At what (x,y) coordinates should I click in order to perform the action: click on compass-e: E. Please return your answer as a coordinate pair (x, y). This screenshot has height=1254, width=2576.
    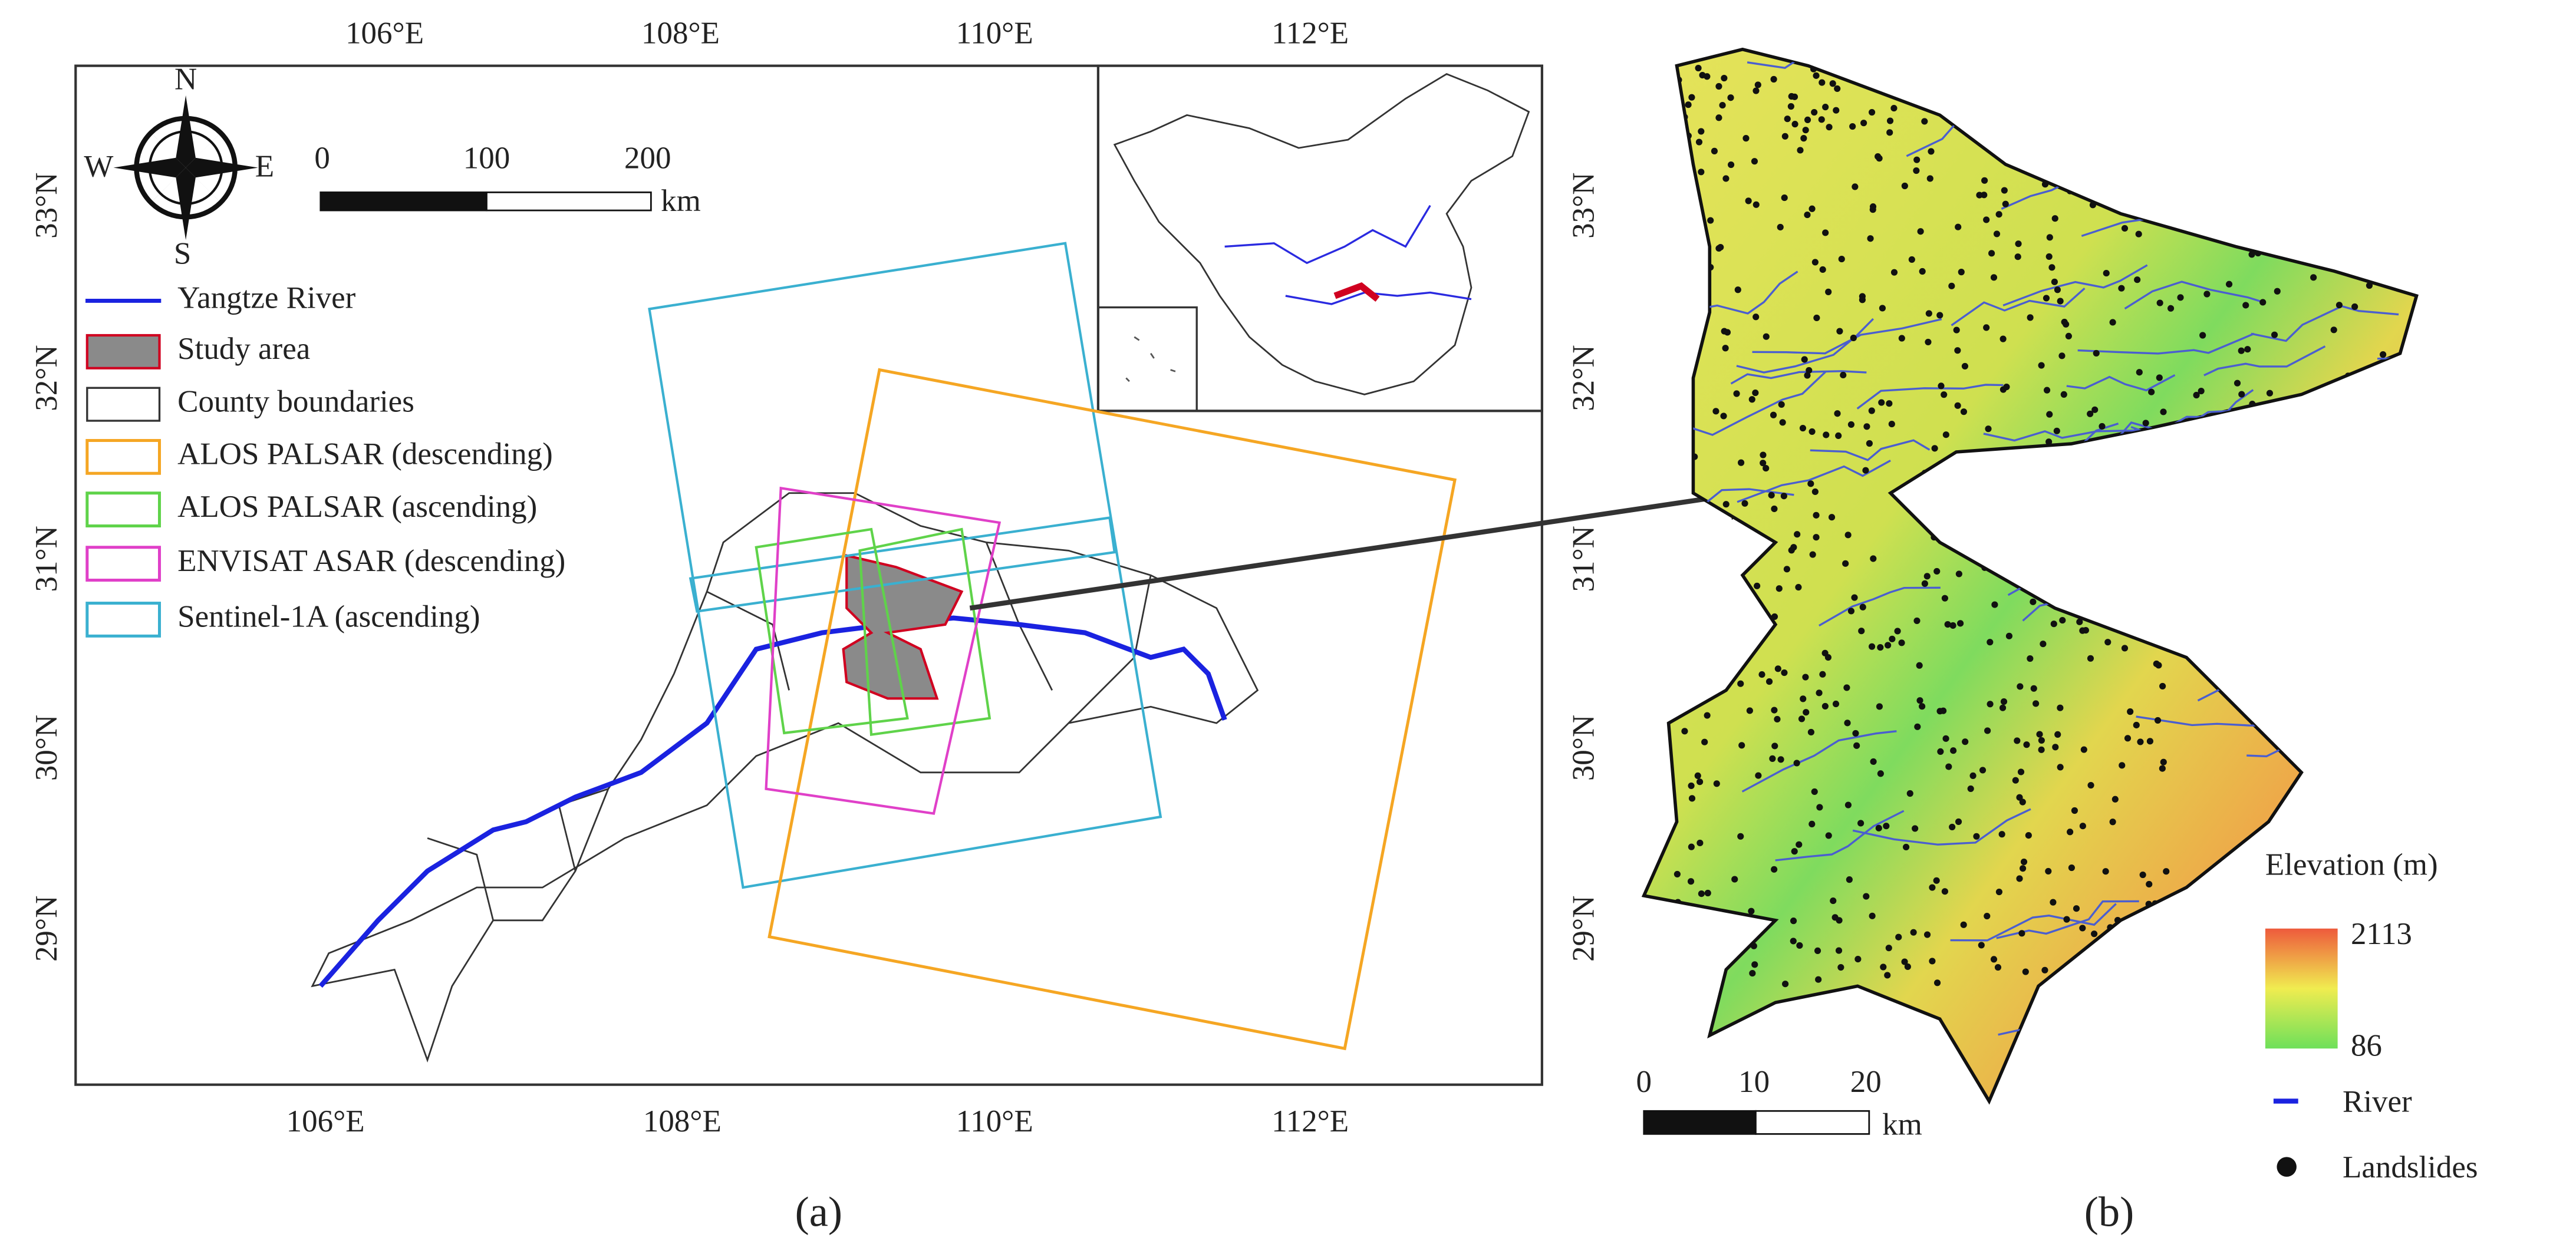
    Looking at the image, I should click on (264, 166).